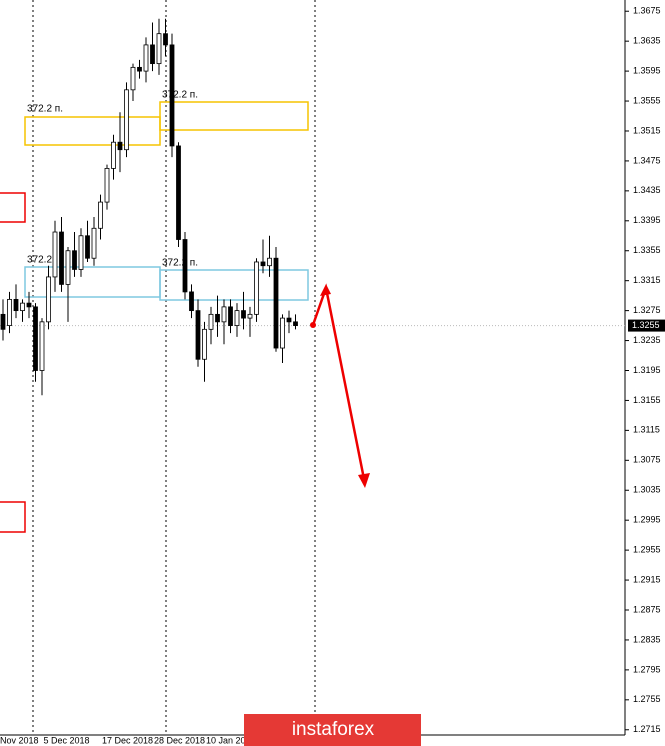  I want to click on y-tick-label: 1.3075, so click(647, 460).